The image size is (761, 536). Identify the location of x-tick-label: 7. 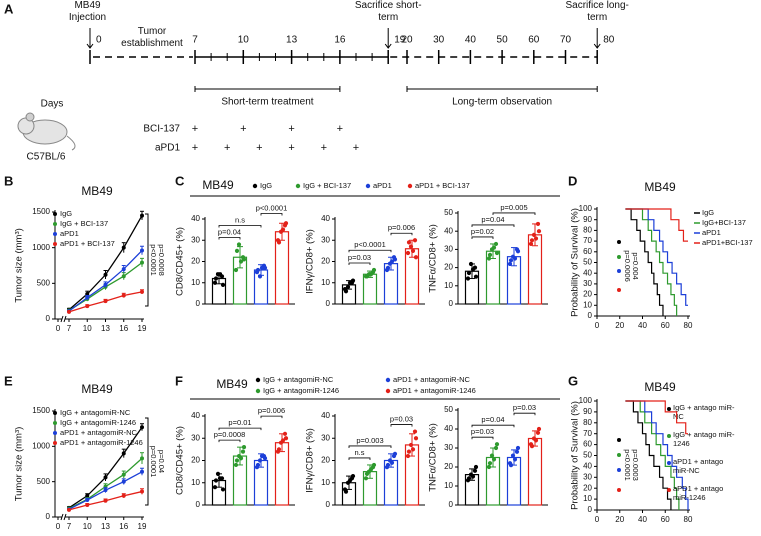
(69, 328).